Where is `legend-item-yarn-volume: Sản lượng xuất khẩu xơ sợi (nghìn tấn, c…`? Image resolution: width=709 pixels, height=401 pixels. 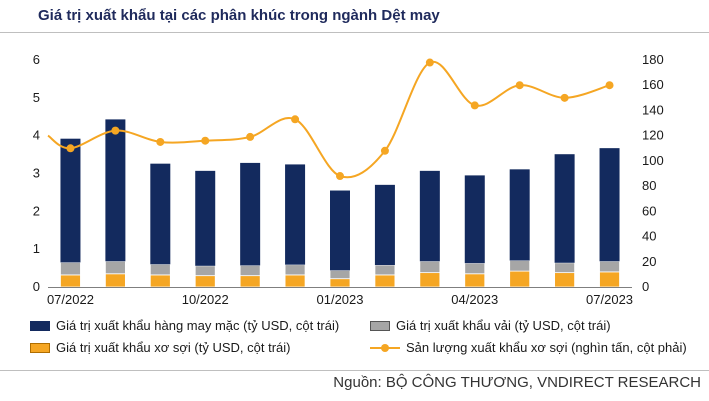 legend-item-yarn-volume: Sản lượng xuất khẩu xơ sợi (nghìn tấn, c… is located at coordinates (528, 347).